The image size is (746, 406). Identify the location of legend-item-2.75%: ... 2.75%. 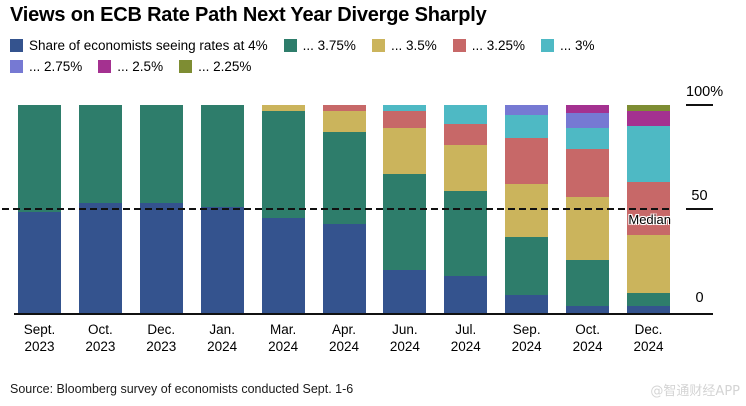
(46, 66).